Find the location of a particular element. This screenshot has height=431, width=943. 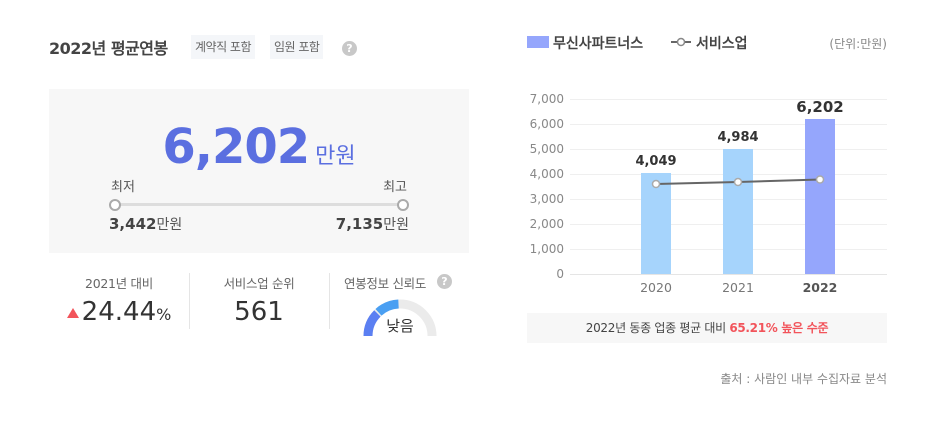

average-salary-unit: 만원 is located at coordinates (335, 156).